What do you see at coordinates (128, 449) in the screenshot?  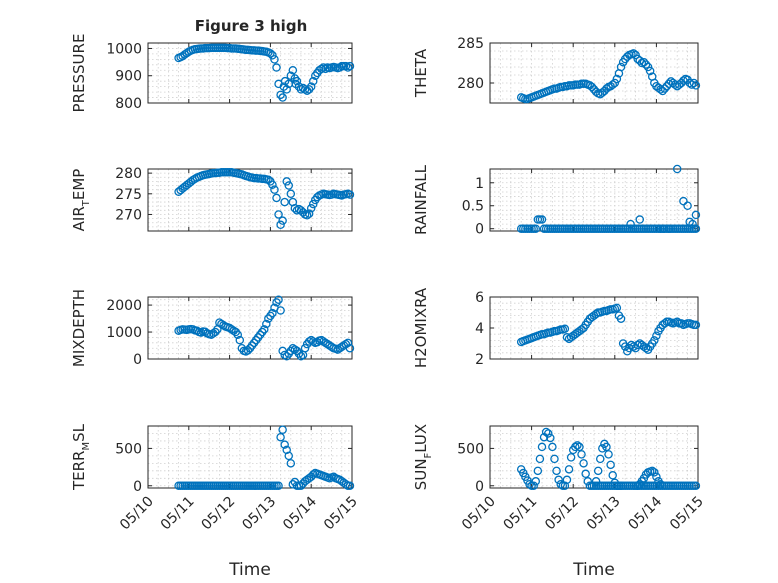 I see `y-tick-label: 500` at bounding box center [128, 449].